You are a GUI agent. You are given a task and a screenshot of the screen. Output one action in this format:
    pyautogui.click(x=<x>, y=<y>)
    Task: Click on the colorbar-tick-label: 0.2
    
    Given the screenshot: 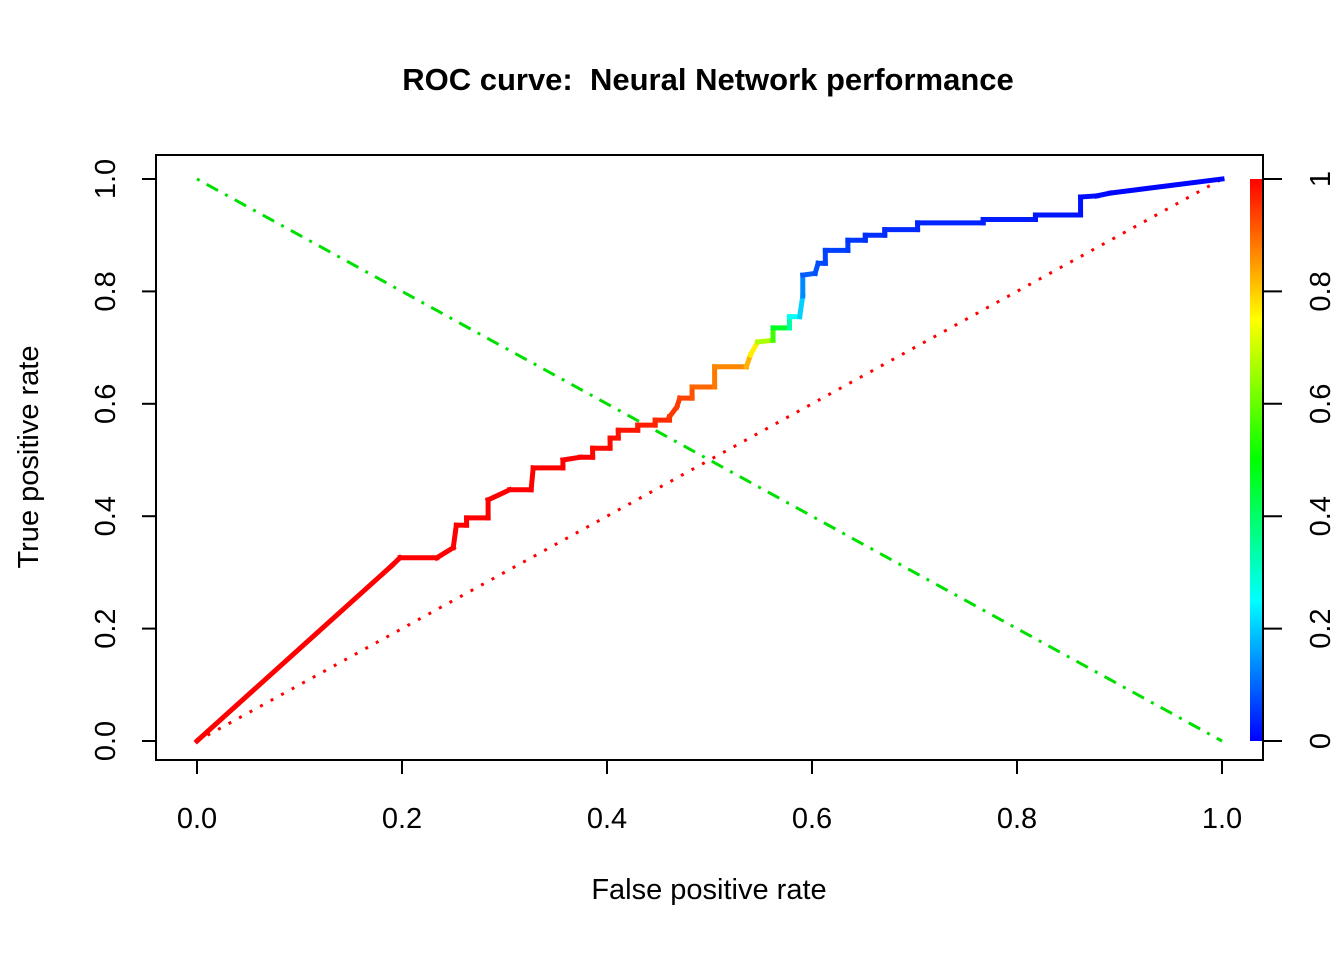 What is the action you would take?
    pyautogui.click(x=1321, y=628)
    